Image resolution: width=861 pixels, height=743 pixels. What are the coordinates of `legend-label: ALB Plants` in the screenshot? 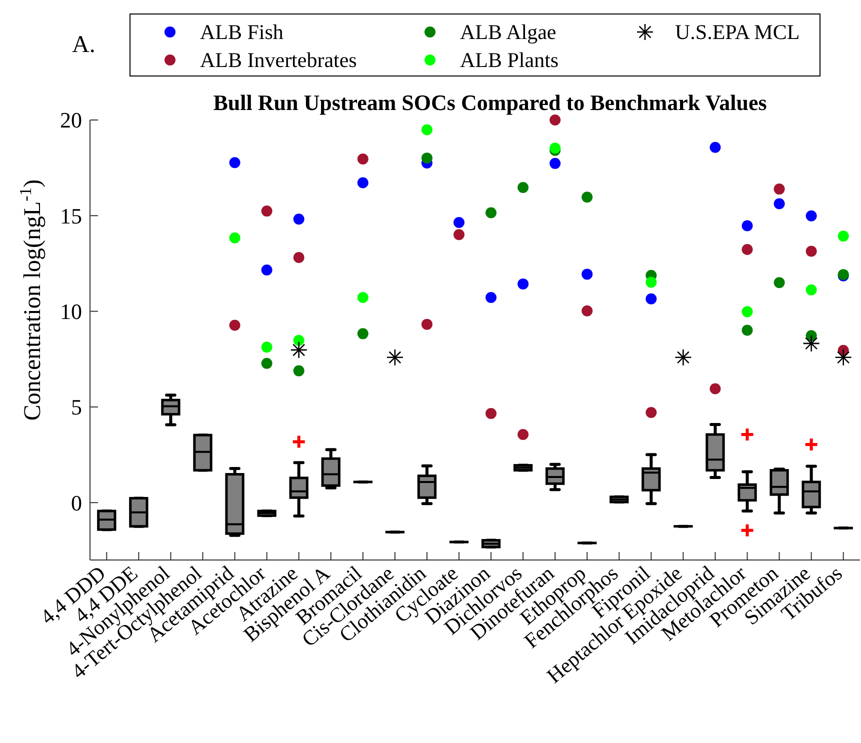 It's located at (509, 60).